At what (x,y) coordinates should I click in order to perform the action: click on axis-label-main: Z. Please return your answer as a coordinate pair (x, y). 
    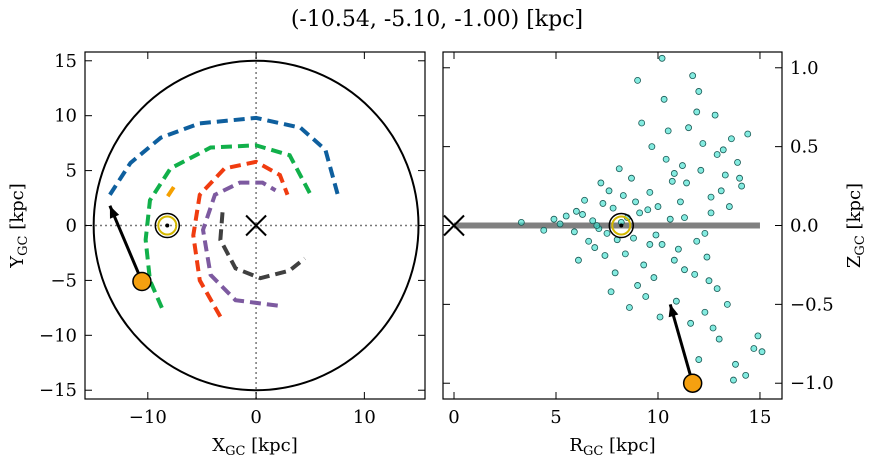
    Looking at the image, I should click on (854, 262).